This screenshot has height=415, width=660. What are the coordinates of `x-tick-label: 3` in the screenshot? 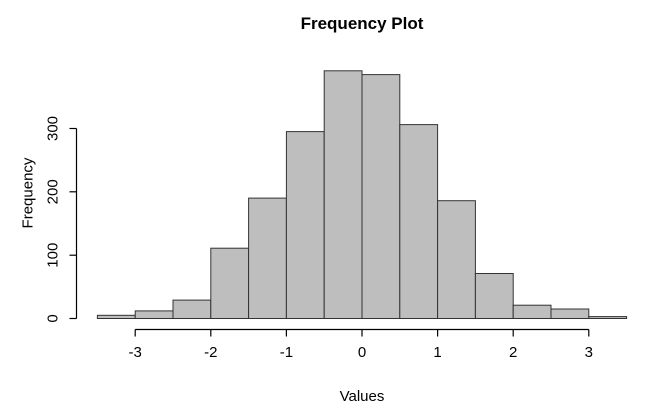 It's located at (589, 352).